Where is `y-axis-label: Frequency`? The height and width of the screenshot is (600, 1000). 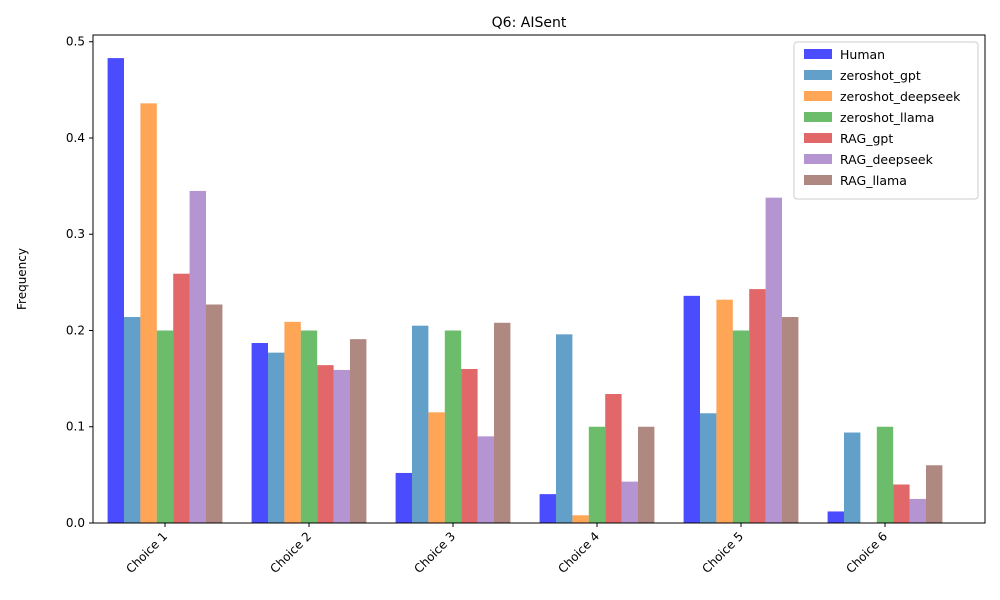 y-axis-label: Frequency is located at coordinates (22, 279).